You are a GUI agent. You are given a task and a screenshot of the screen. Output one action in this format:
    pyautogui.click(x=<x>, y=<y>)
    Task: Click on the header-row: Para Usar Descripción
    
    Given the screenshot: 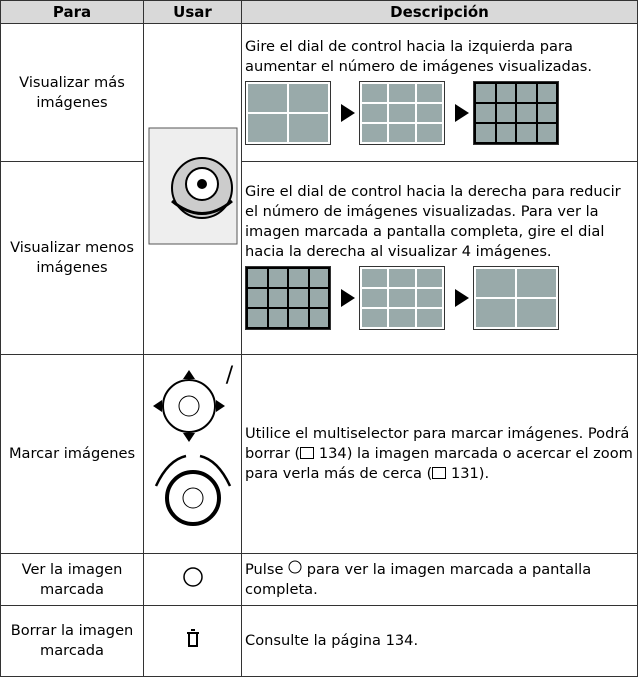 What is the action you would take?
    pyautogui.click(x=319, y=12)
    